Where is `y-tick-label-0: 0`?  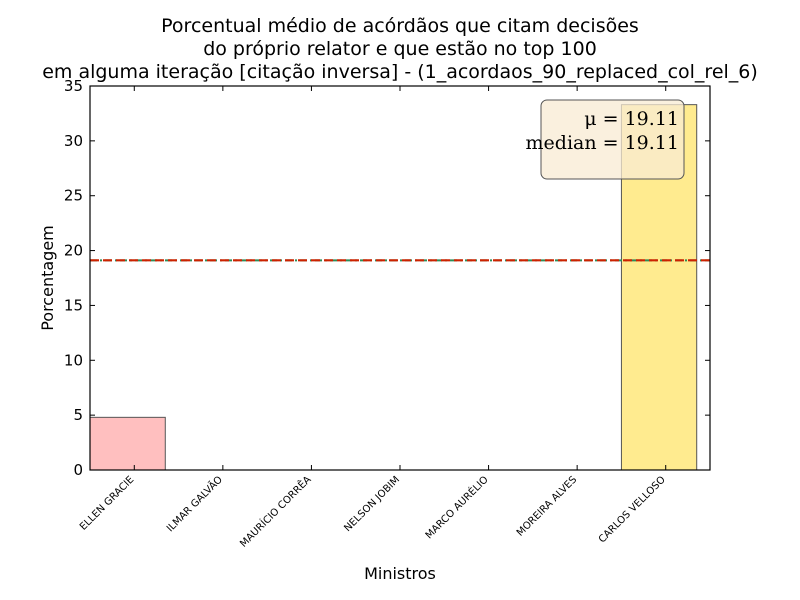
y-tick-label-0: 0 is located at coordinates (78, 470).